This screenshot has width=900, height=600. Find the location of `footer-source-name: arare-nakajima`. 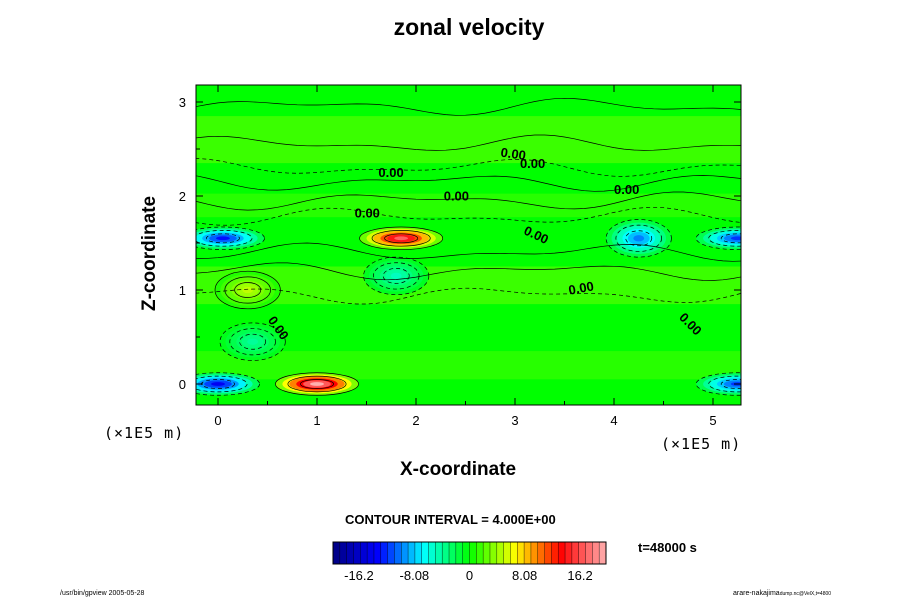

footer-source-name: arare-nakajima is located at coordinates (756, 593).